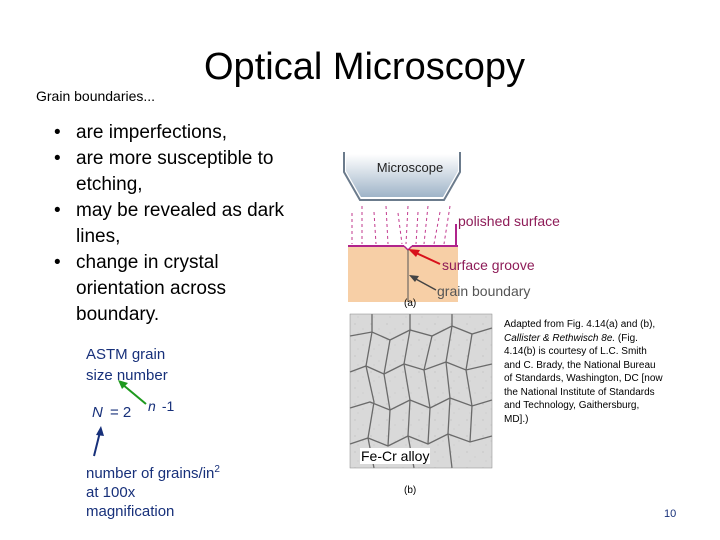 This screenshot has width=720, height=540. I want to click on citation-italic: Callister & Rethwisch 8e., so click(560, 338).